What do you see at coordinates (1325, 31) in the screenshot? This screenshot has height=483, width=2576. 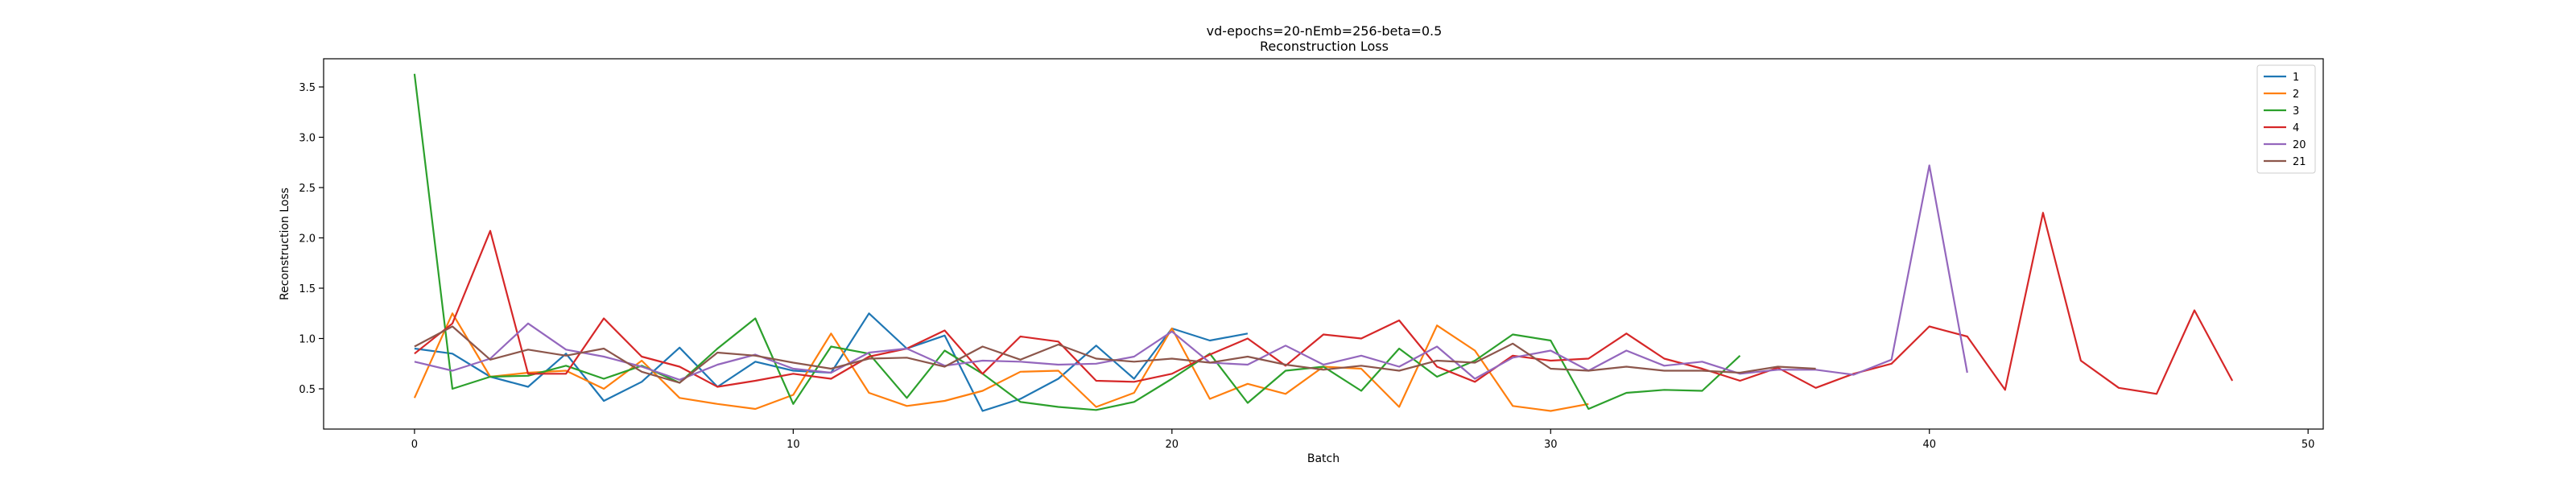 I see `chart-title: vd-epochs=20-nEmb=256-beta=0.5` at bounding box center [1325, 31].